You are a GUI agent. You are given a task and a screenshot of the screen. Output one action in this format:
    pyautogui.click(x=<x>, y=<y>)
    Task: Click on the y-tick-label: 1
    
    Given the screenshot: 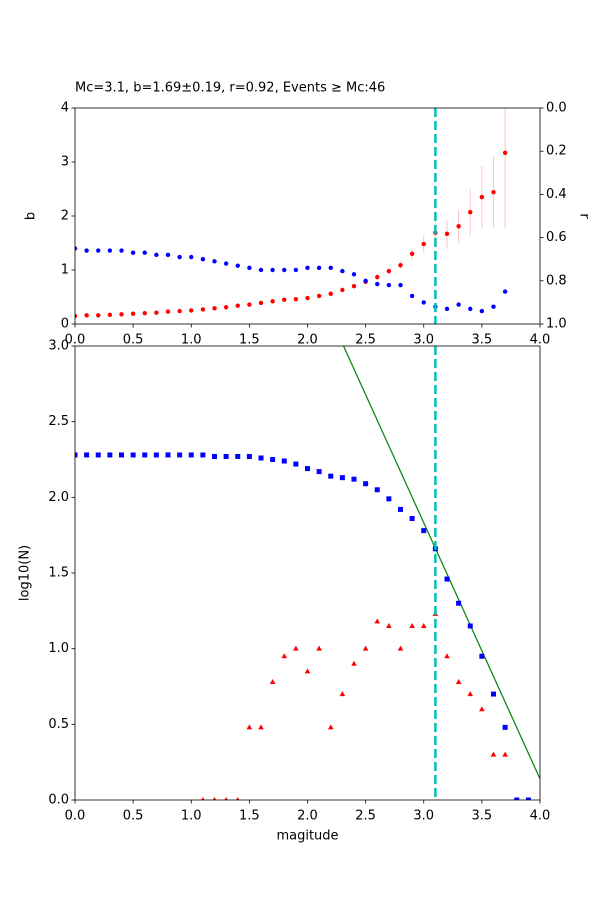 What is the action you would take?
    pyautogui.click(x=65, y=270)
    